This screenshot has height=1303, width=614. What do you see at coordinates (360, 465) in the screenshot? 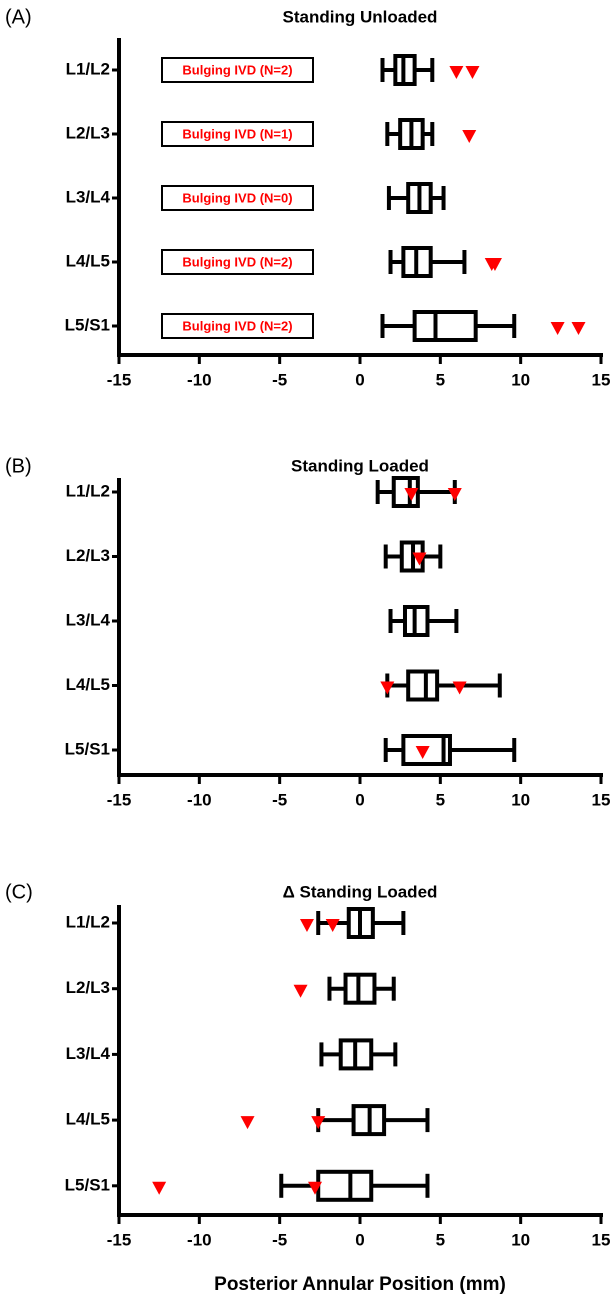
I see `panel-title: Standing Loaded` at bounding box center [360, 465].